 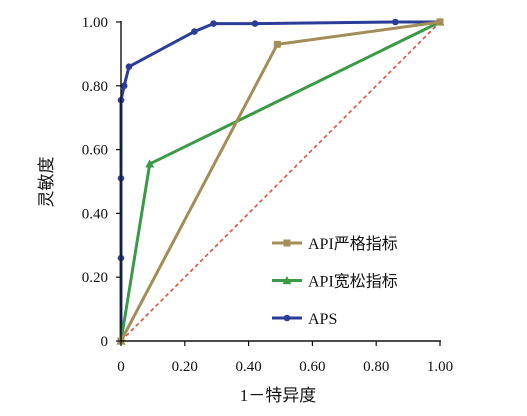 I want to click on series-2-marker, so click(x=150, y=163).